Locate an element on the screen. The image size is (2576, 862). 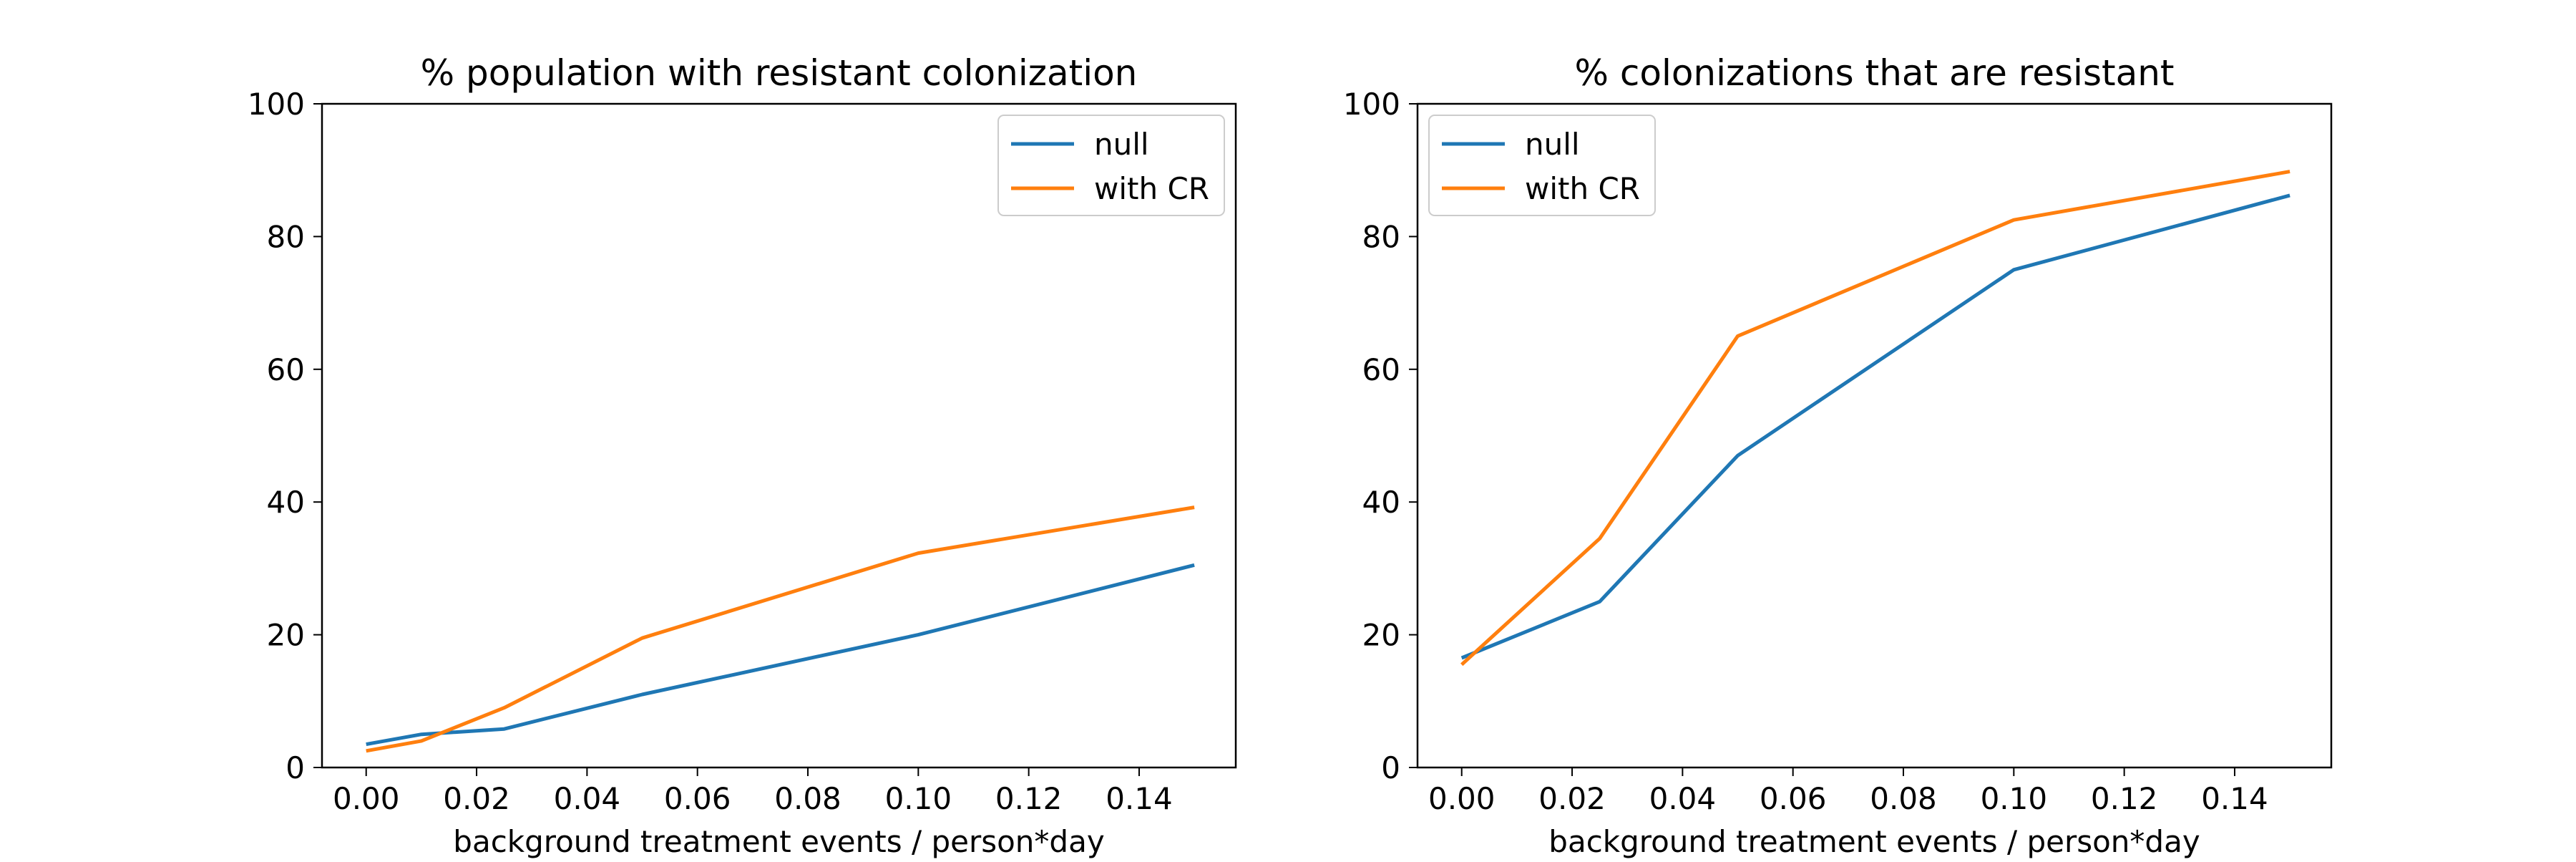
series-line-with-cr is located at coordinates (780, 629).